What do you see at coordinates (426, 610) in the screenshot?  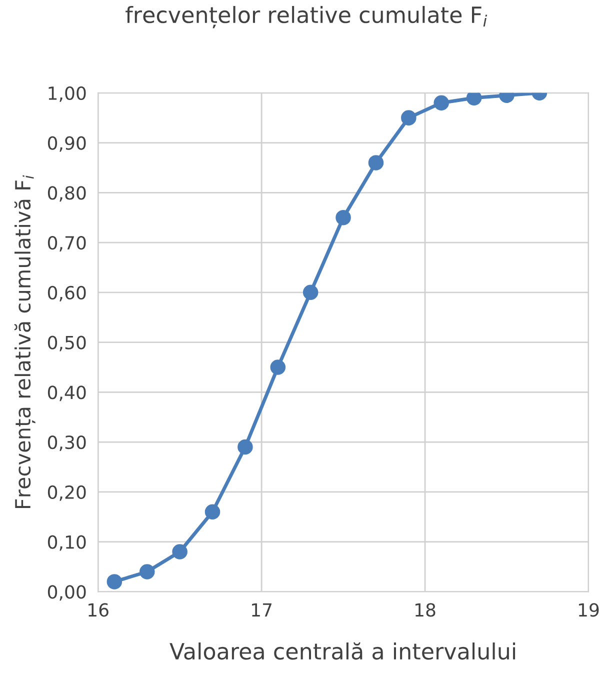 I see `x-tick-label: 18` at bounding box center [426, 610].